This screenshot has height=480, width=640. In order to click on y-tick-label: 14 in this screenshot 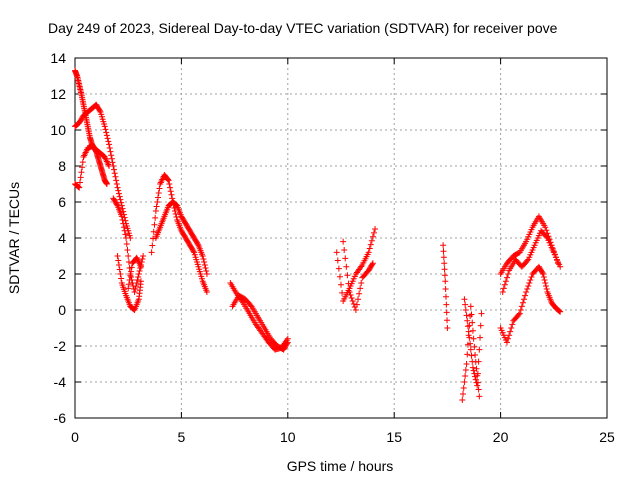, I will do `click(58, 58)`.